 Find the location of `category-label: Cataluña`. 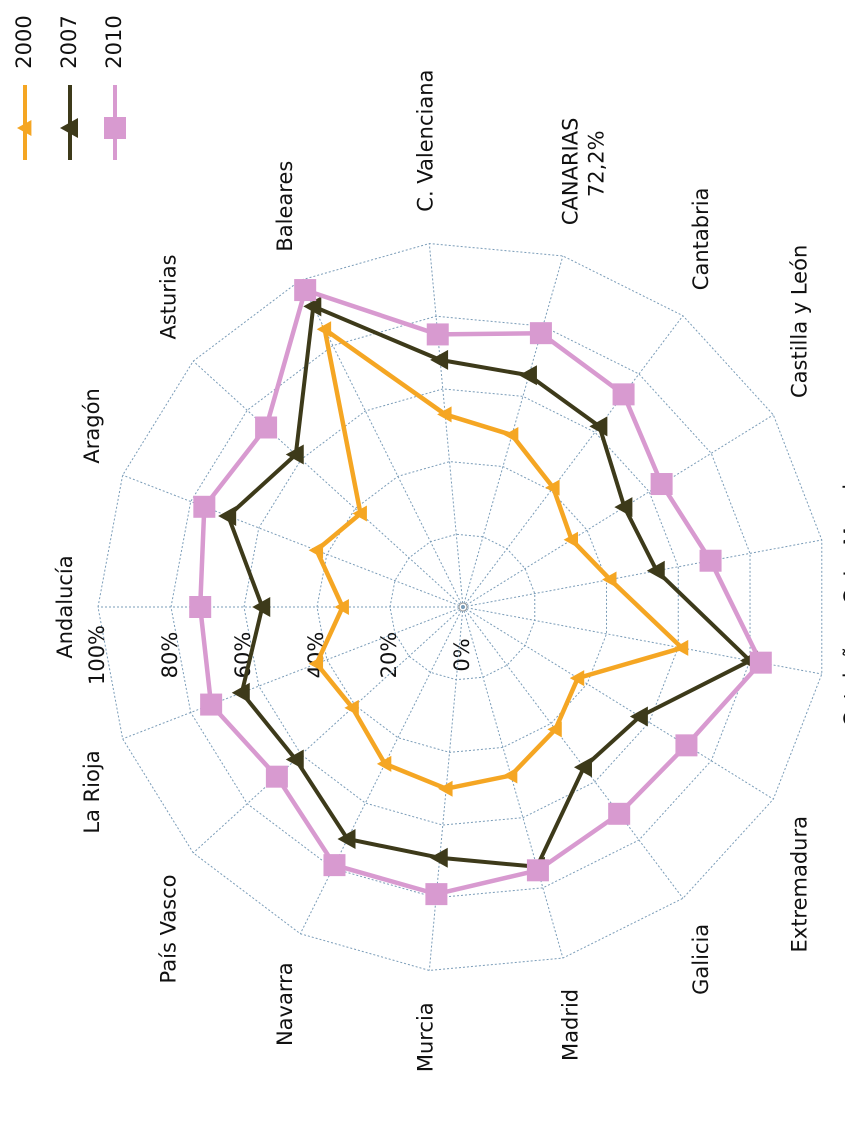

category-label: Cataluña is located at coordinates (842, 680).